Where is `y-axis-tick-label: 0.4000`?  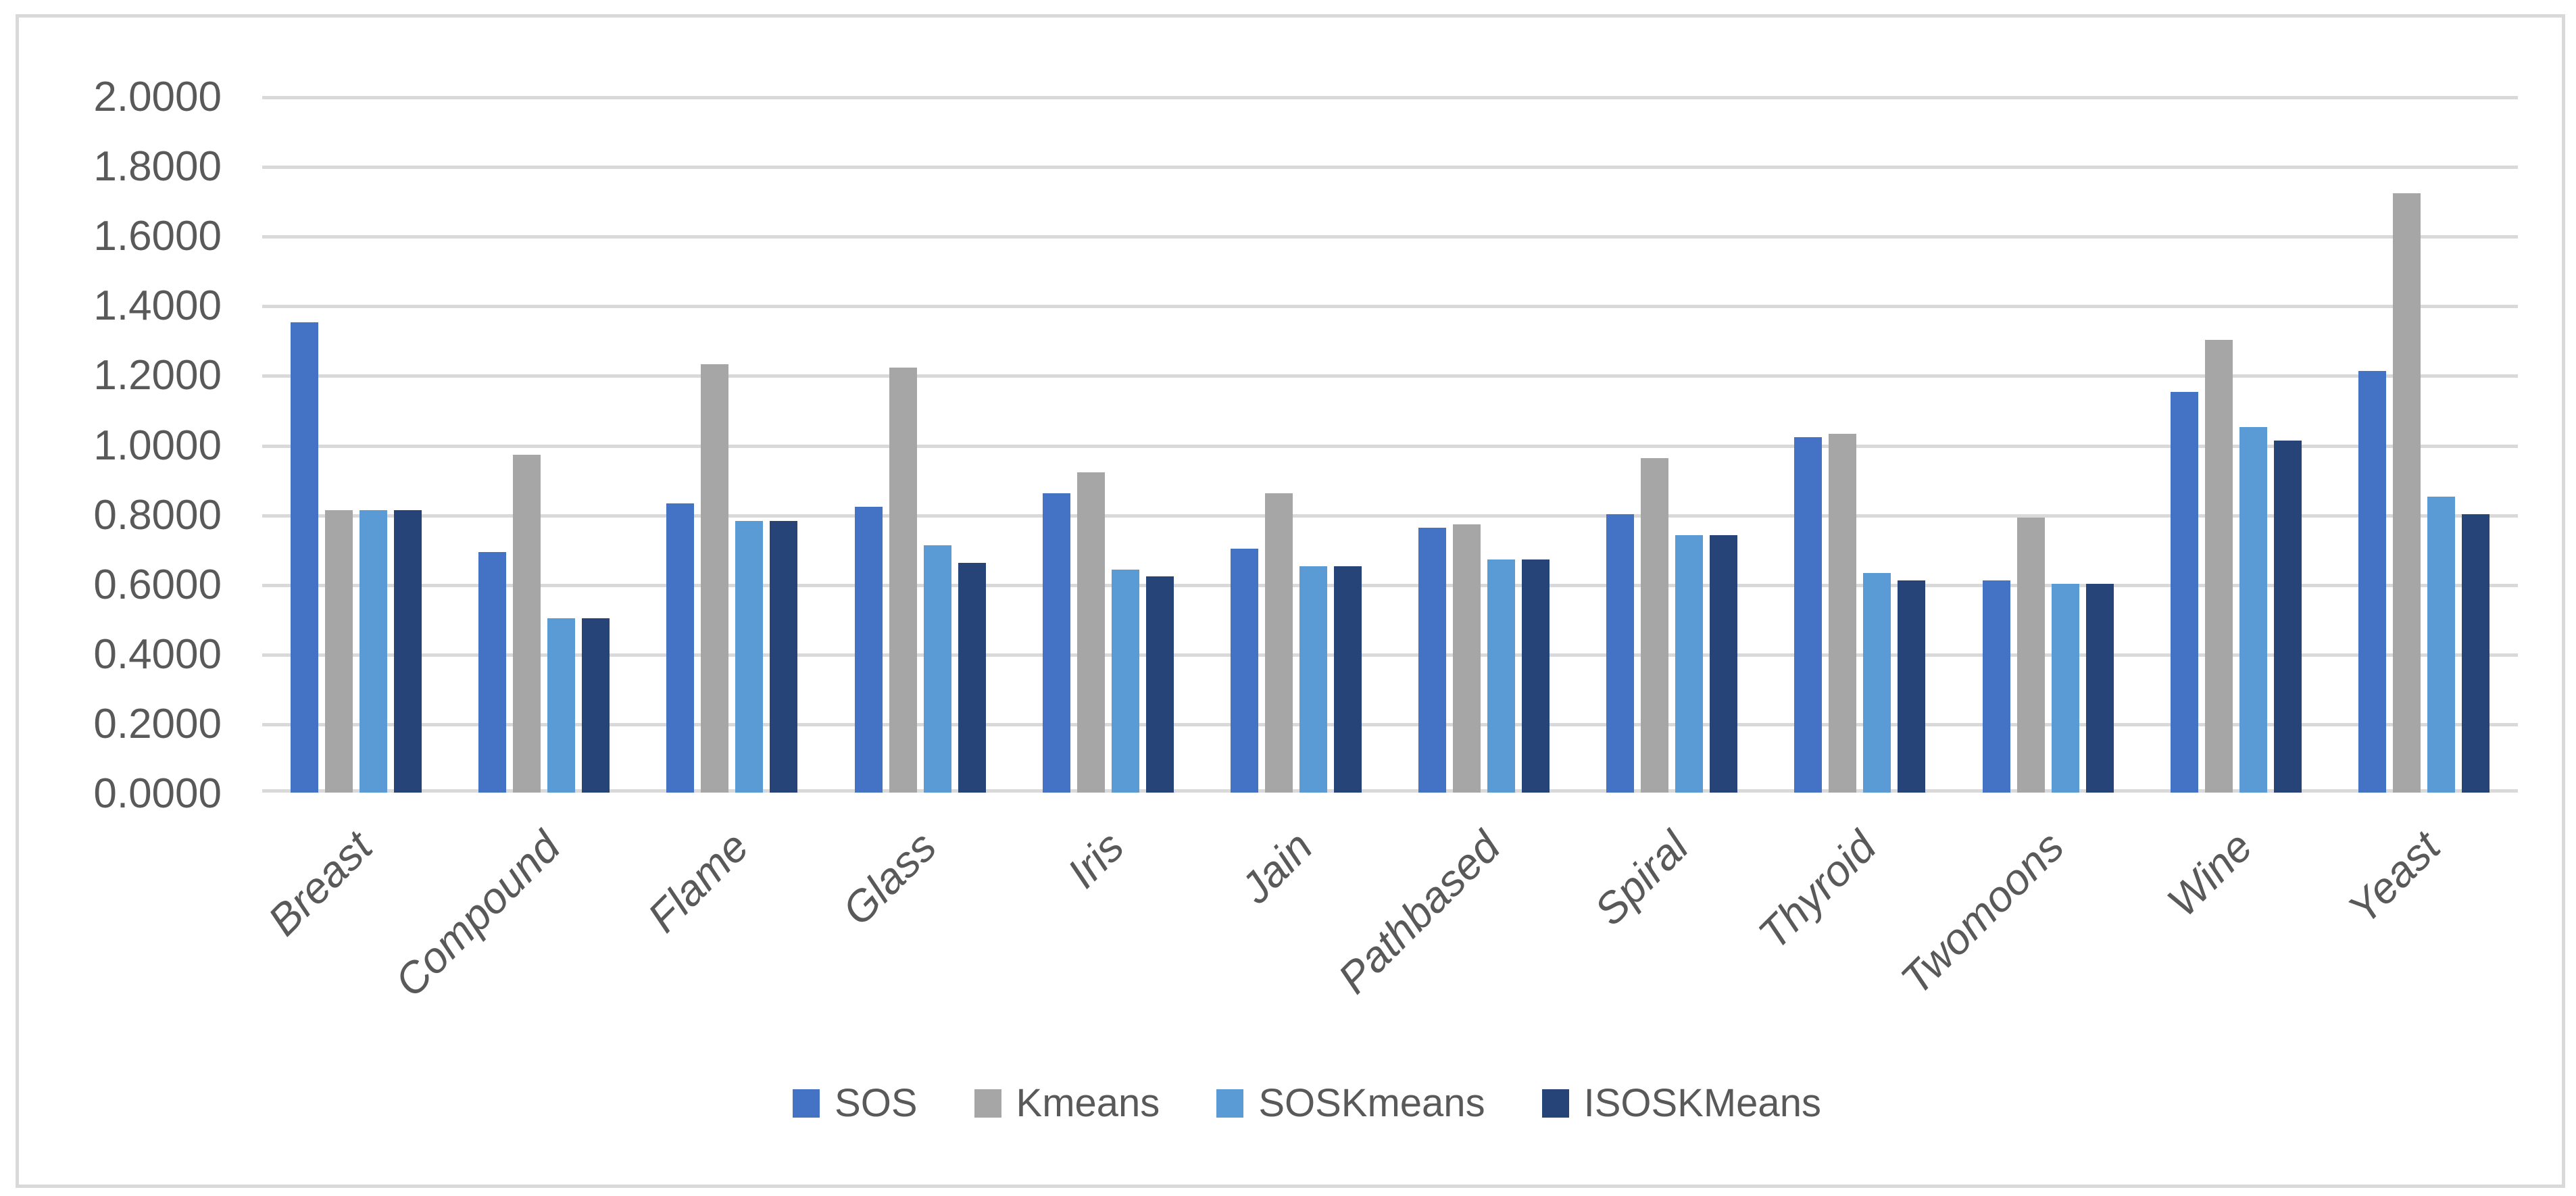 y-axis-tick-label: 0.4000 is located at coordinates (158, 654).